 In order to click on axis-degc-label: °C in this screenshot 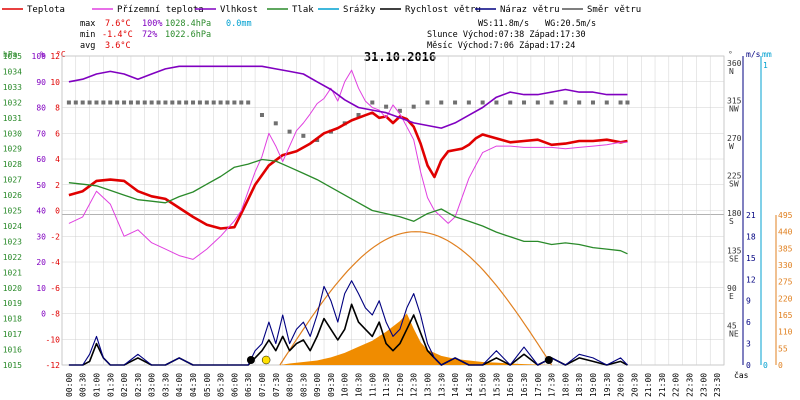, I will do `click(61, 54)`.